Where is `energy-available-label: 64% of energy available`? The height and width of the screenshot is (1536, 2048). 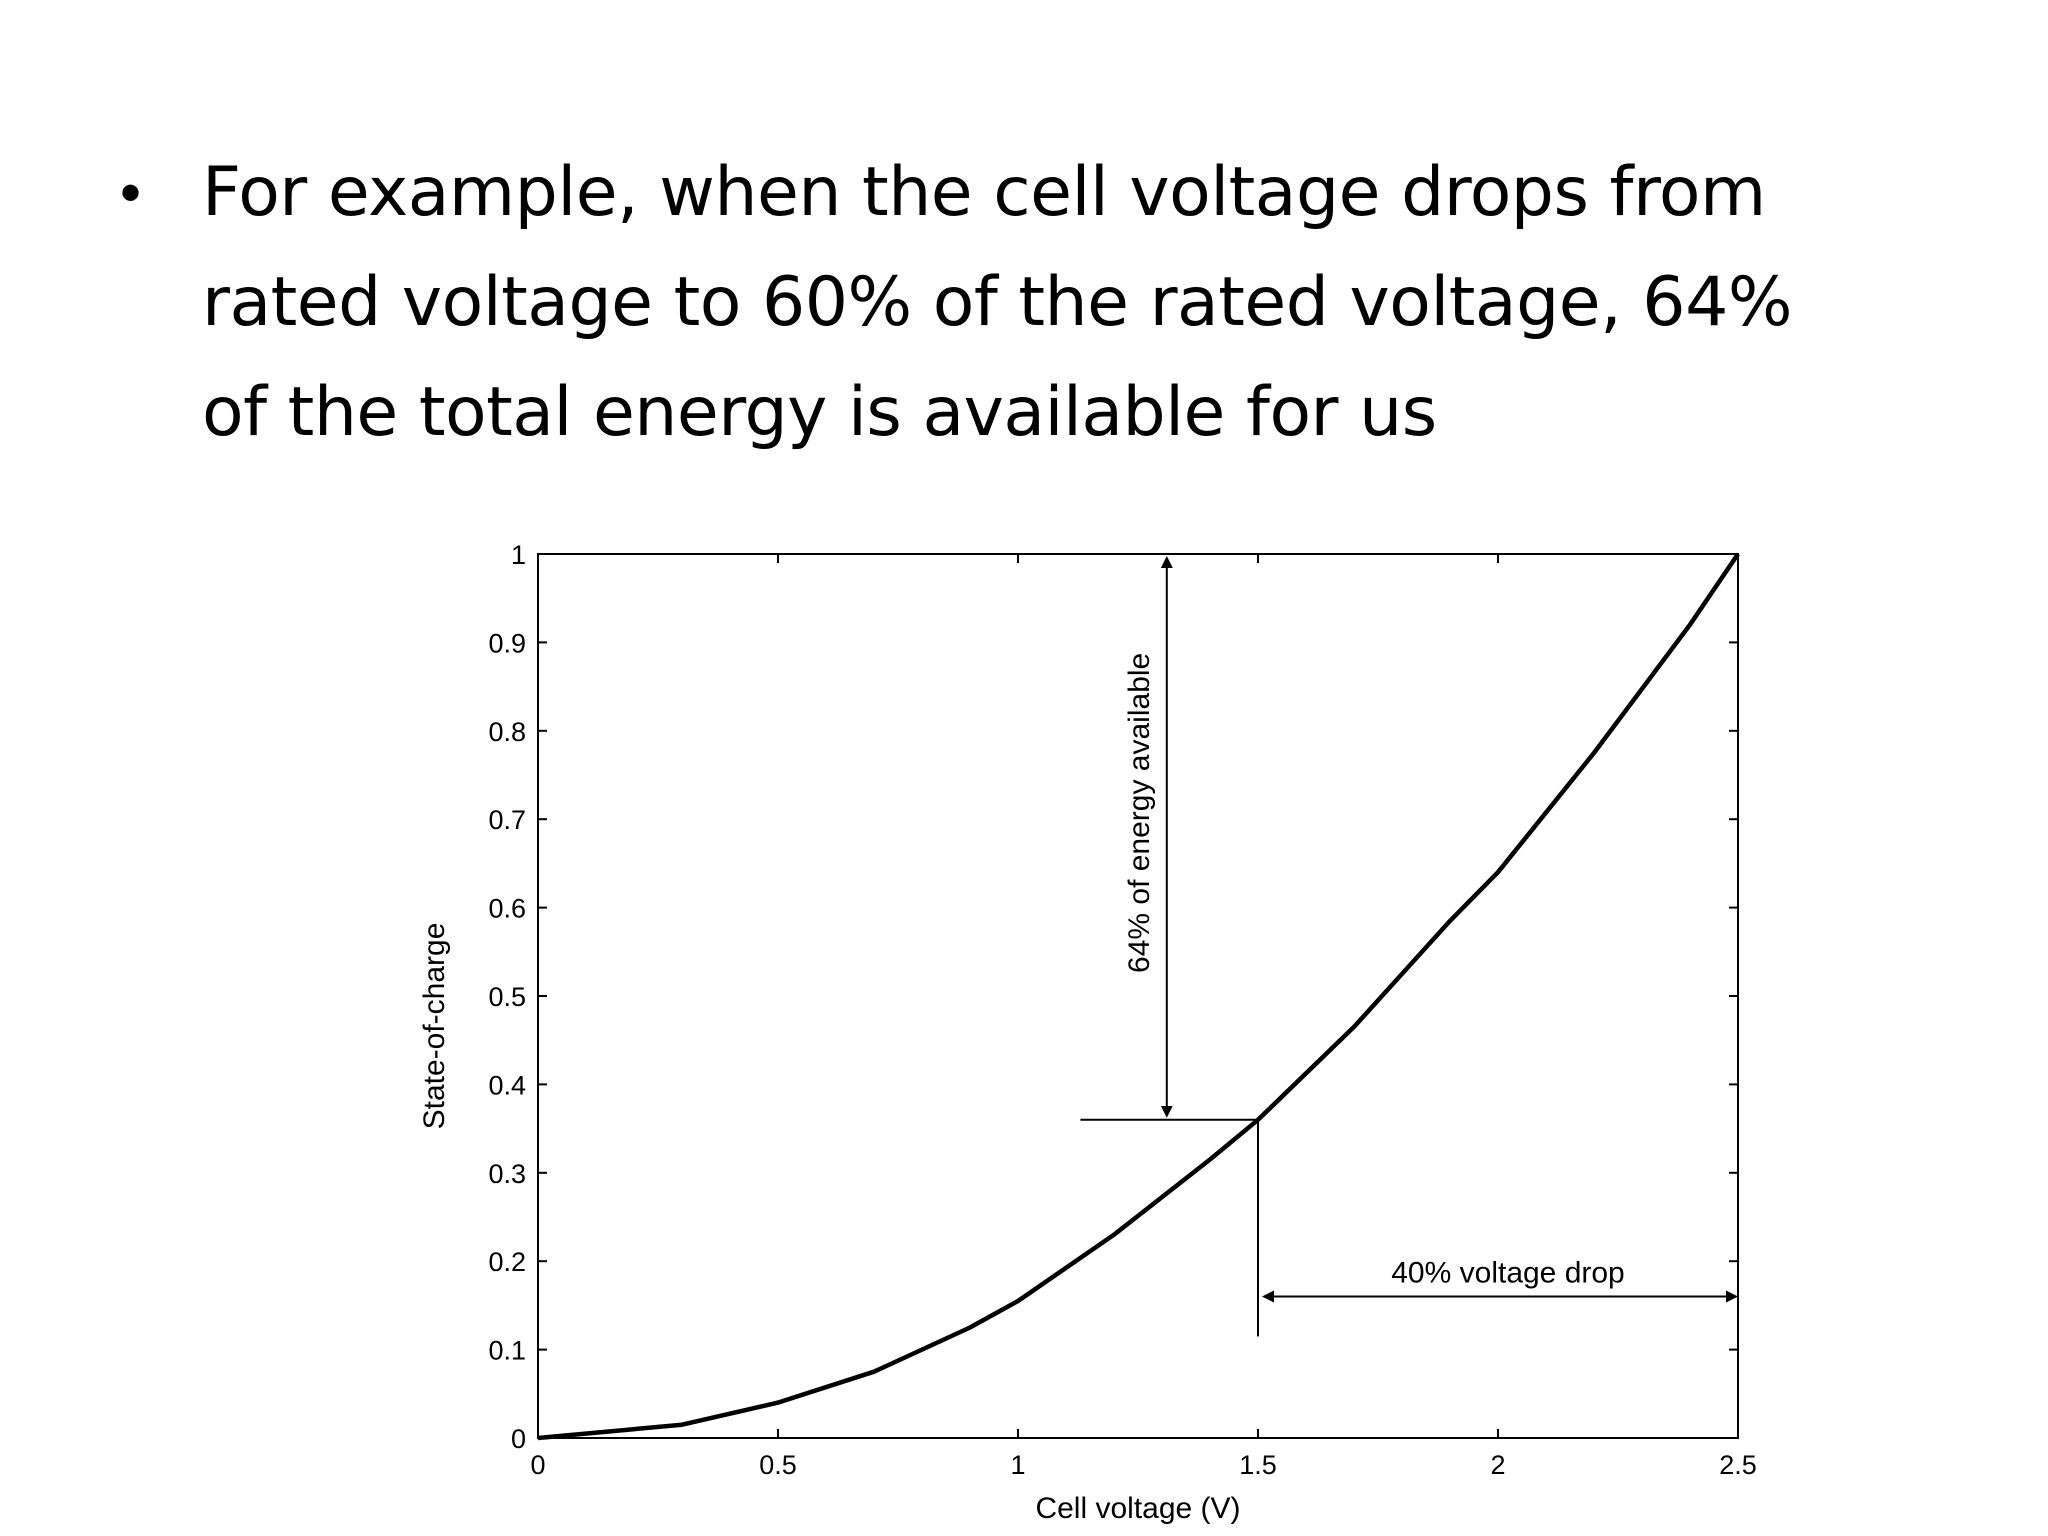 energy-available-label: 64% of energy available is located at coordinates (1139, 813).